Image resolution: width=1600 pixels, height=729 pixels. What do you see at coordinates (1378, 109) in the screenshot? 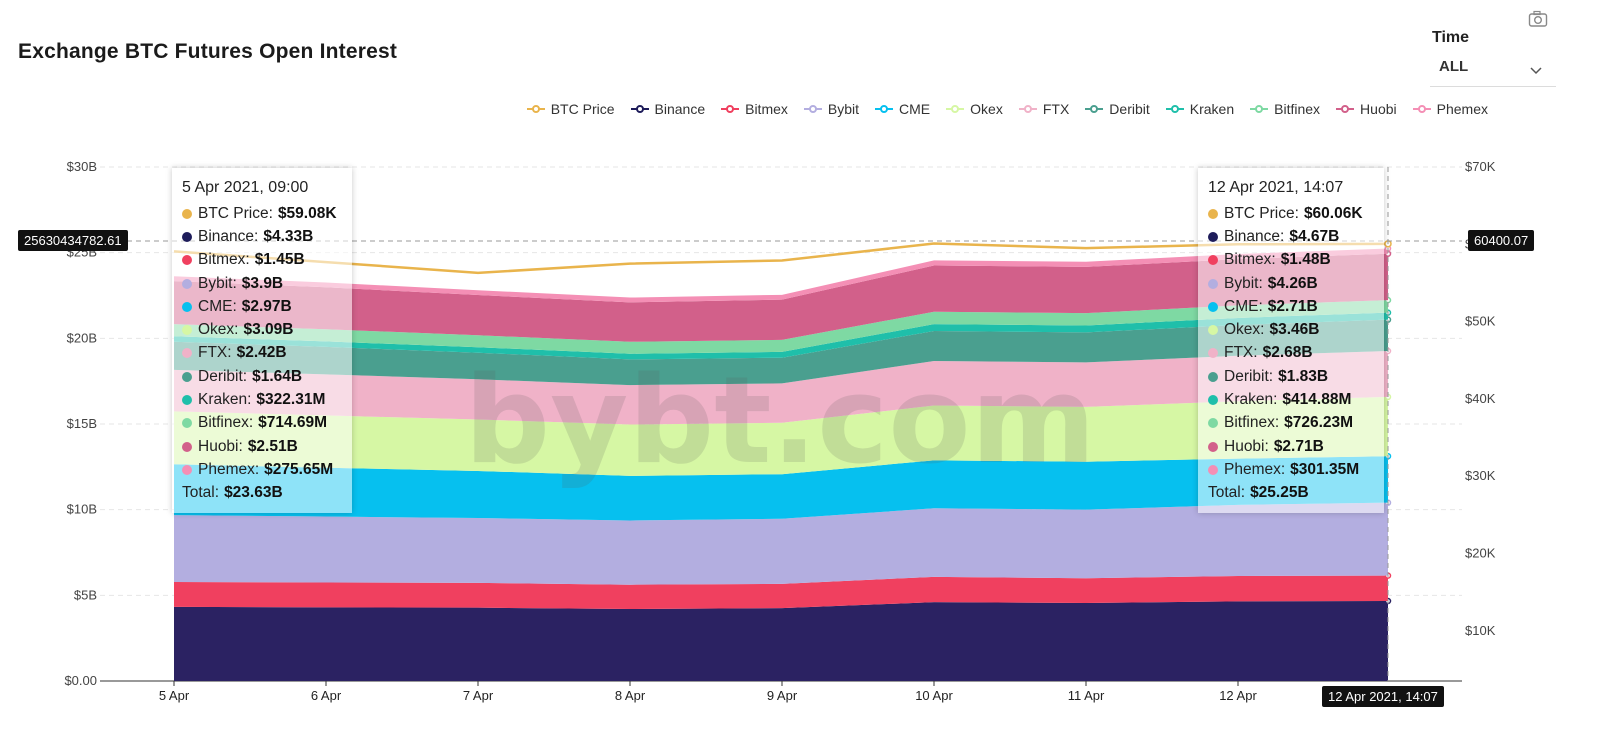
I see `legend-label: Huobi` at bounding box center [1378, 109].